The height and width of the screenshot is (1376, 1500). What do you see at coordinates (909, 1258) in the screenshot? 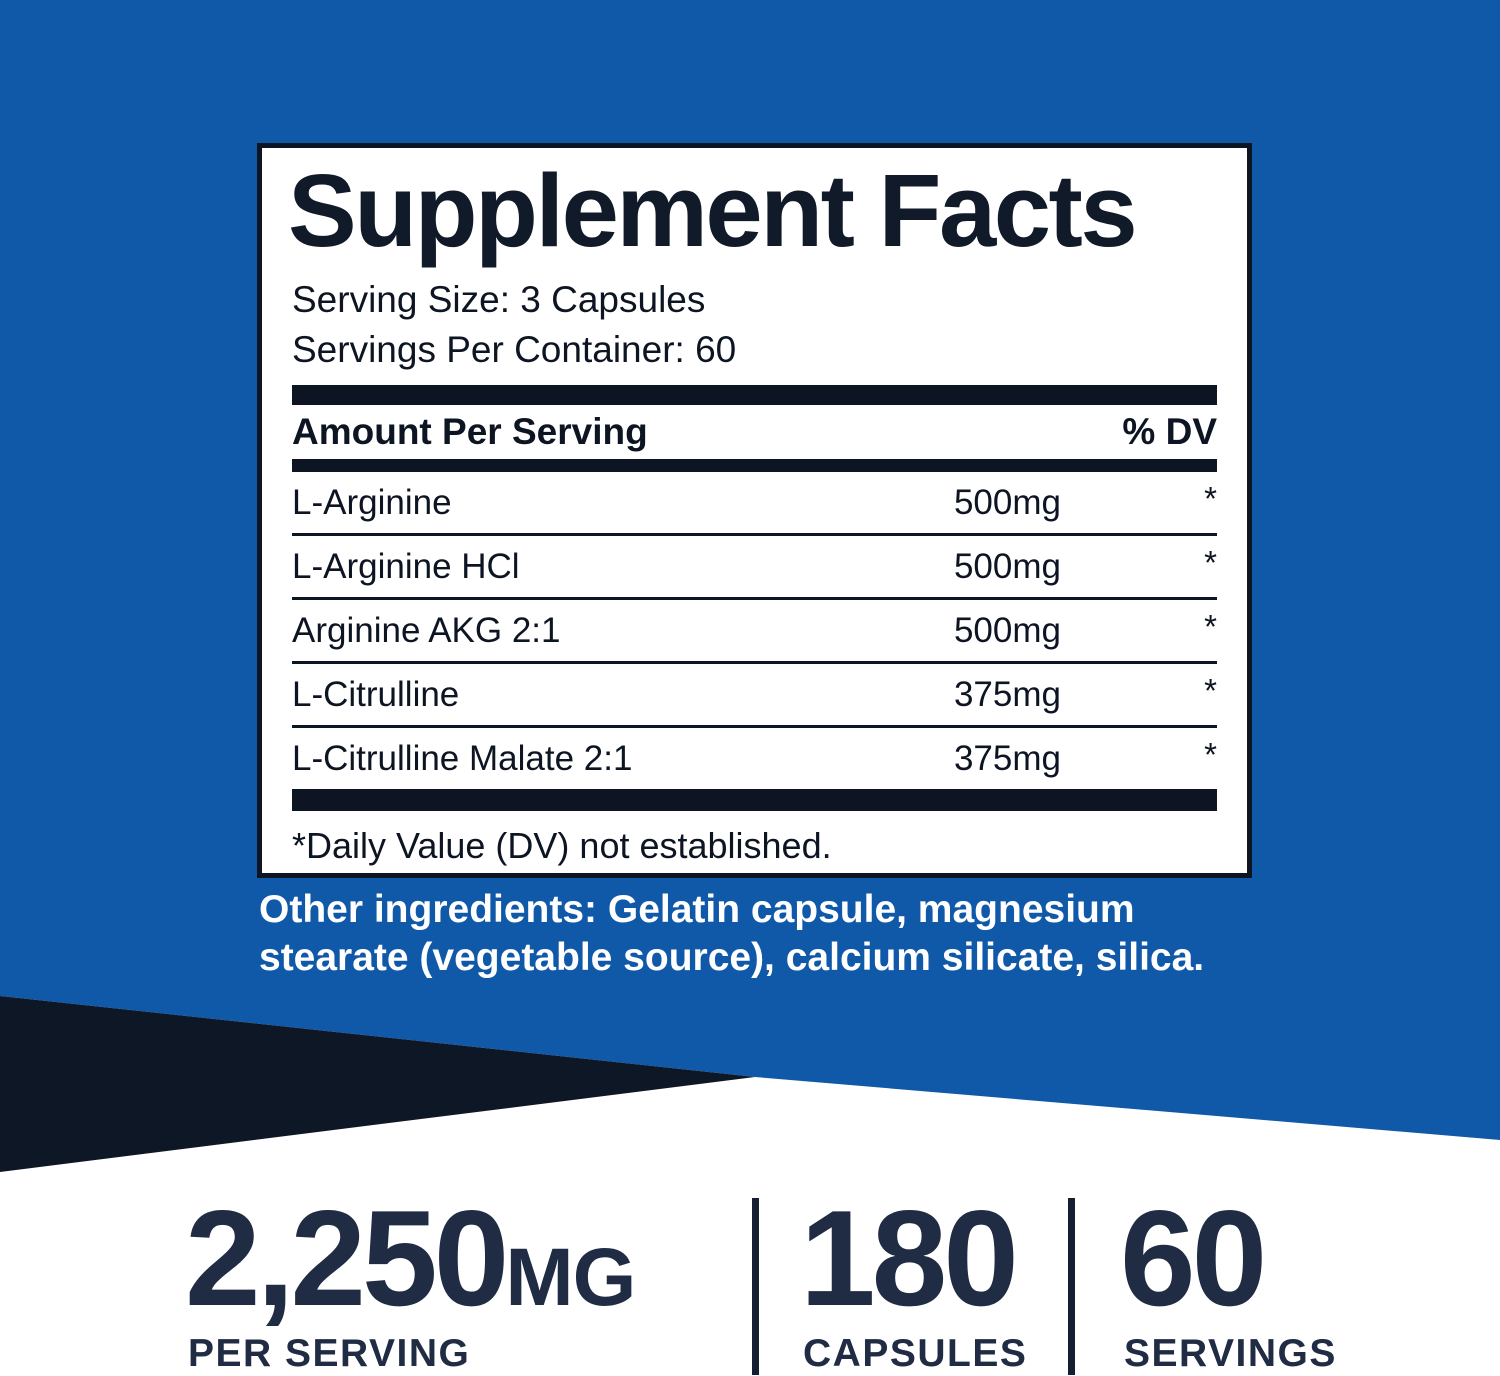
I see `capsules-count: 180` at bounding box center [909, 1258].